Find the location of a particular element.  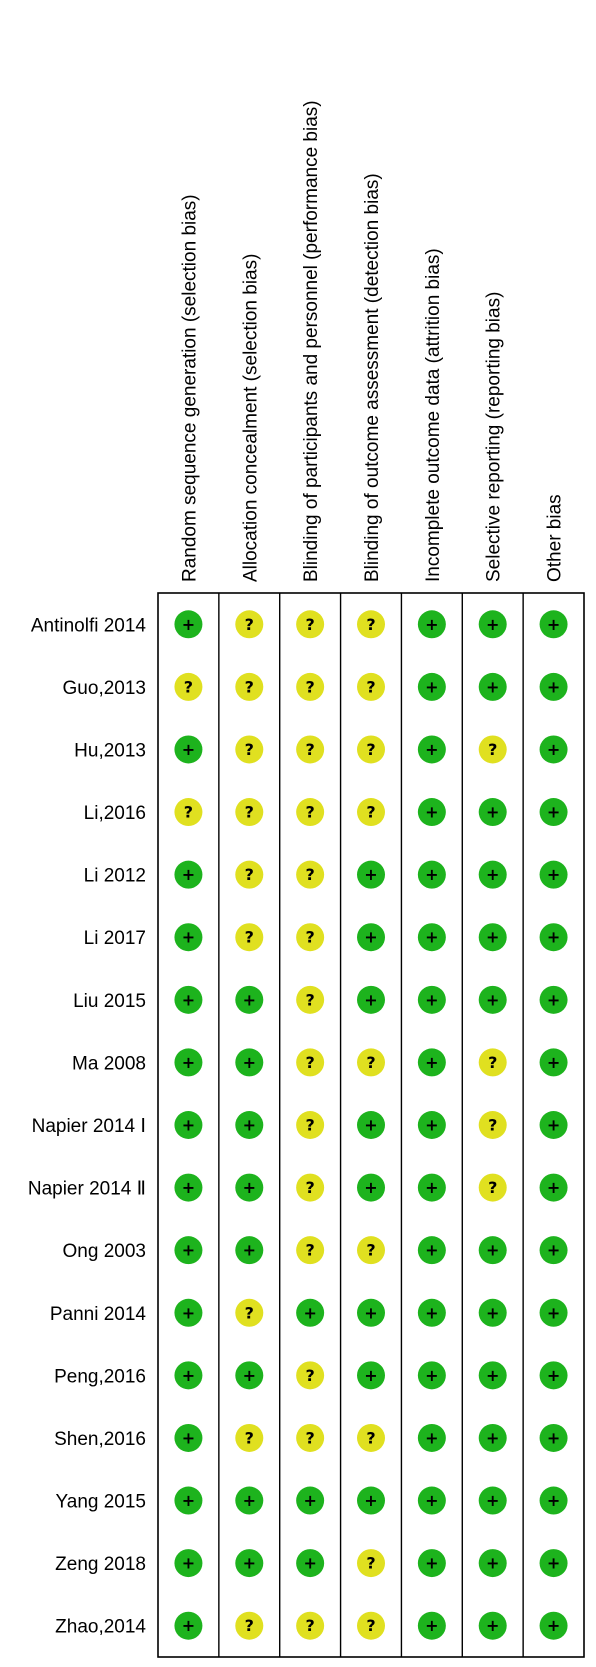

column-label-6: Selective reporting (reporting bias) is located at coordinates (494, 437).